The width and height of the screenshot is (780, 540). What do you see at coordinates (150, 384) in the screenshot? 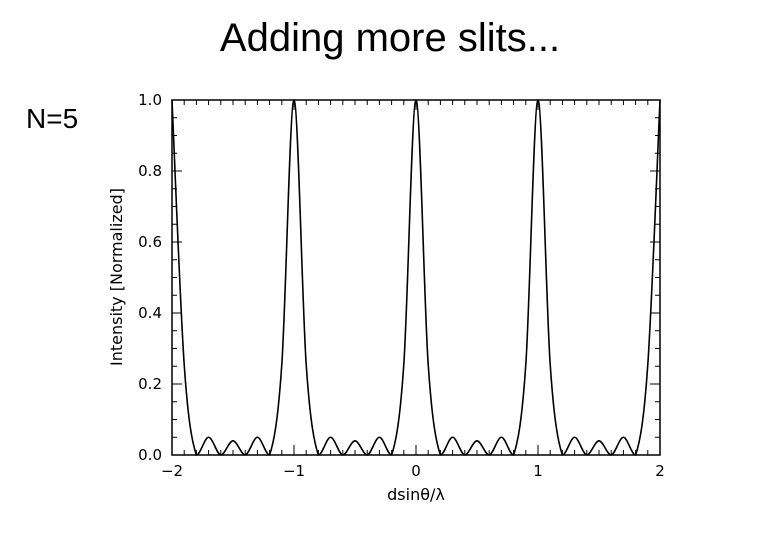
I see `y-tick-label: 0.2` at bounding box center [150, 384].